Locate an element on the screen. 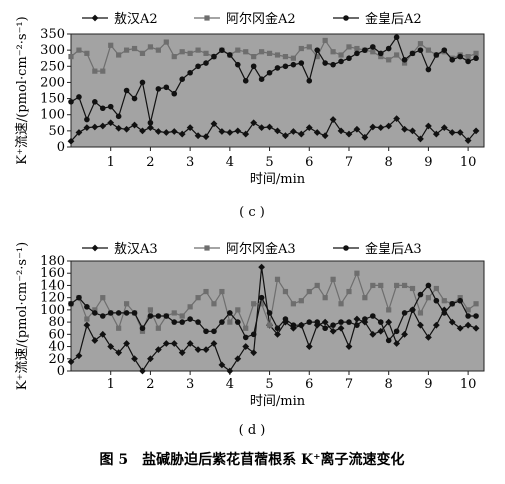 Image resolution: width=505 pixels, height=484 pixels. legend-item: 金皇后A2 is located at coordinates (377, 19).